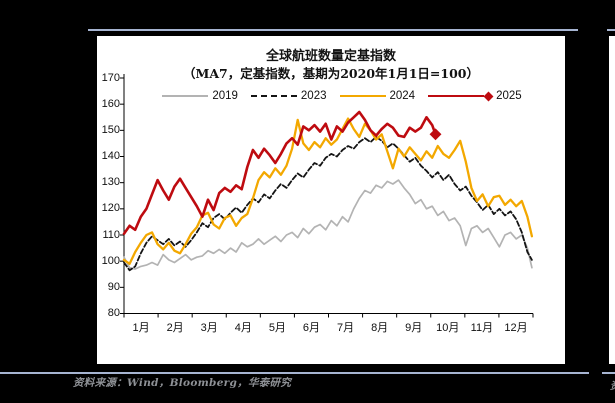  Describe the element at coordinates (482, 328) in the screenshot. I see `x-tick-label: 11月` at that location.